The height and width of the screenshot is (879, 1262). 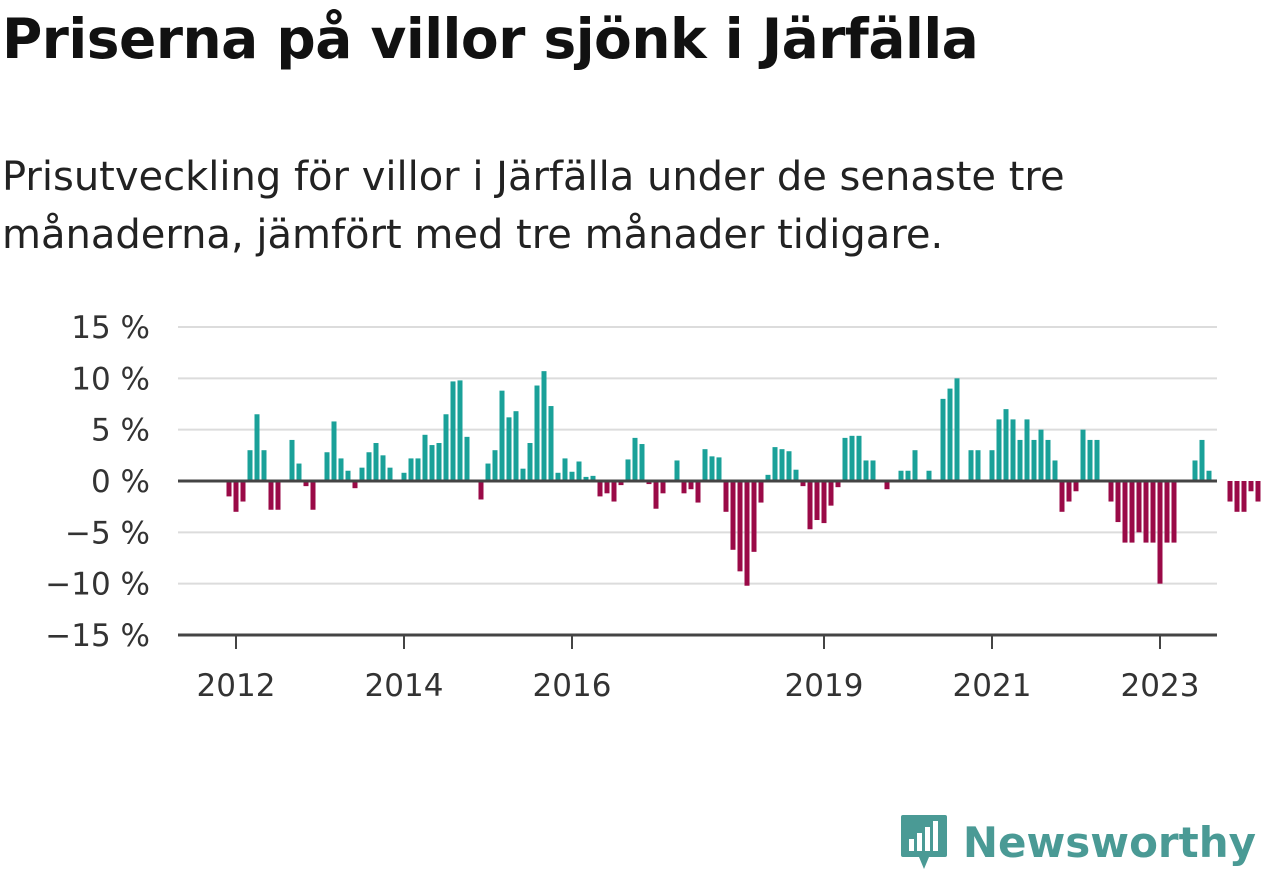 What do you see at coordinates (1160, 686) in the screenshot?
I see `x-tick-label: 2023` at bounding box center [1160, 686].